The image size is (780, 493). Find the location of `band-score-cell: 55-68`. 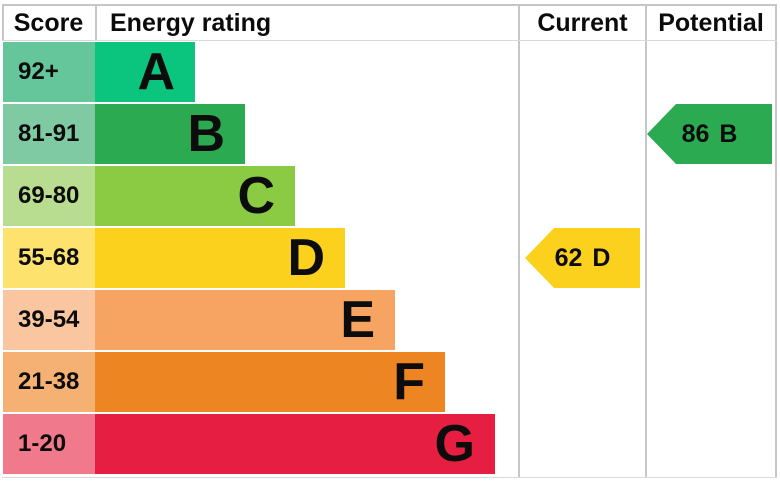

band-score-cell: 55-68 is located at coordinates (49, 258).